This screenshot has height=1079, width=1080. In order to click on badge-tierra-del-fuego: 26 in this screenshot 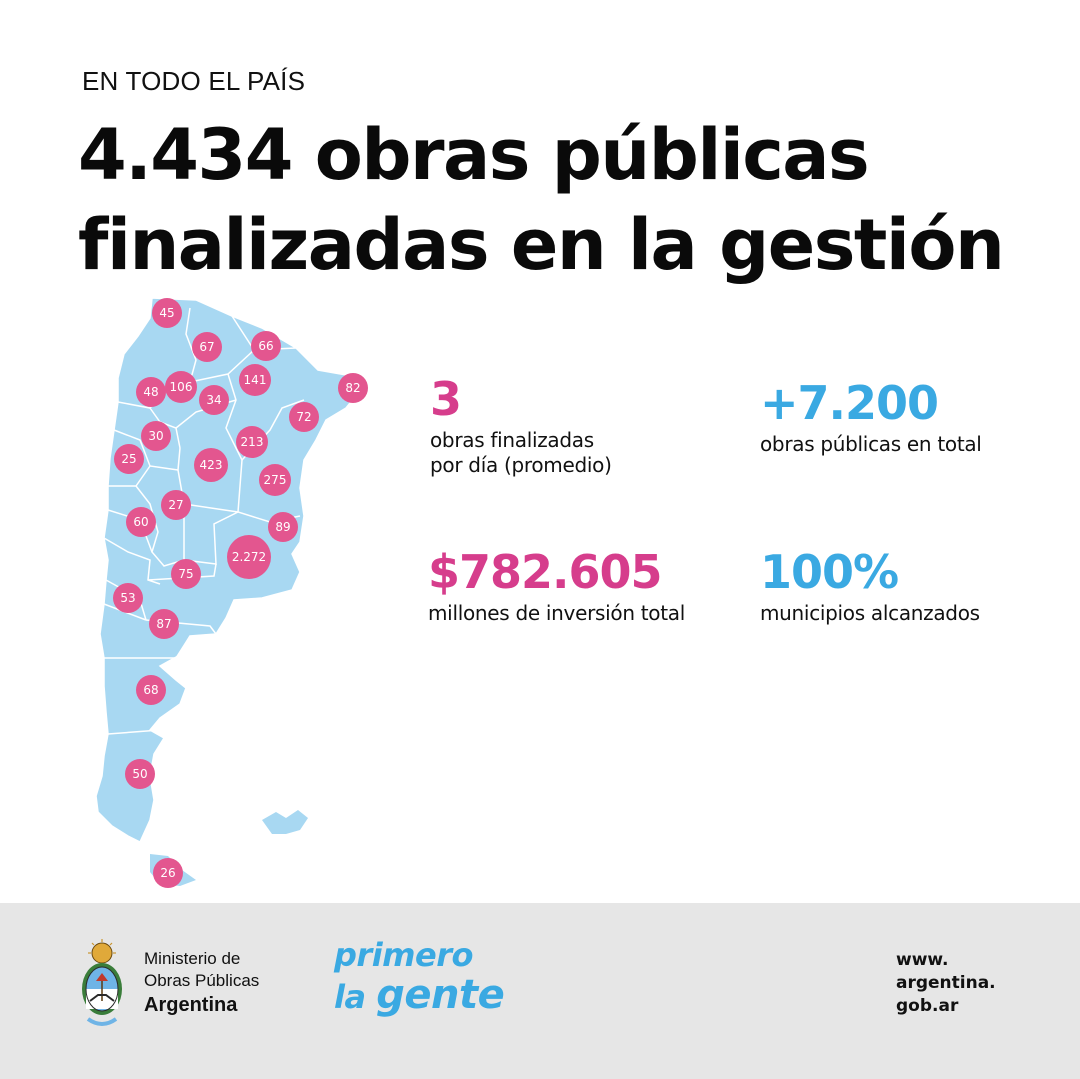, I will do `click(168, 873)`.